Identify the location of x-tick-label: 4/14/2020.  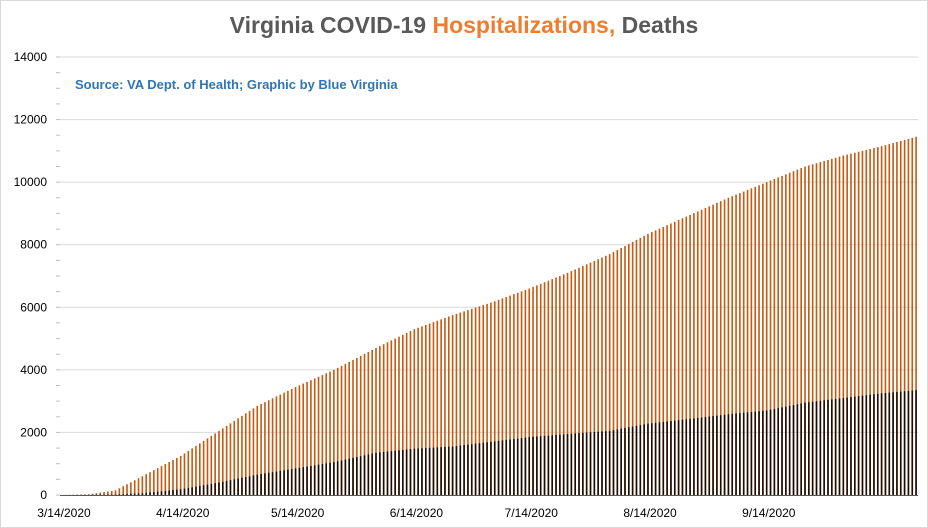
(183, 513).